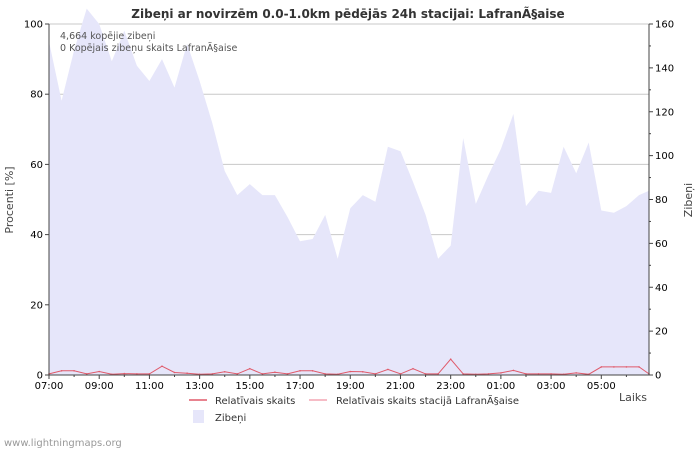  Describe the element at coordinates (99, 386) in the screenshot. I see `x-tick-label-1: 09:00` at that location.